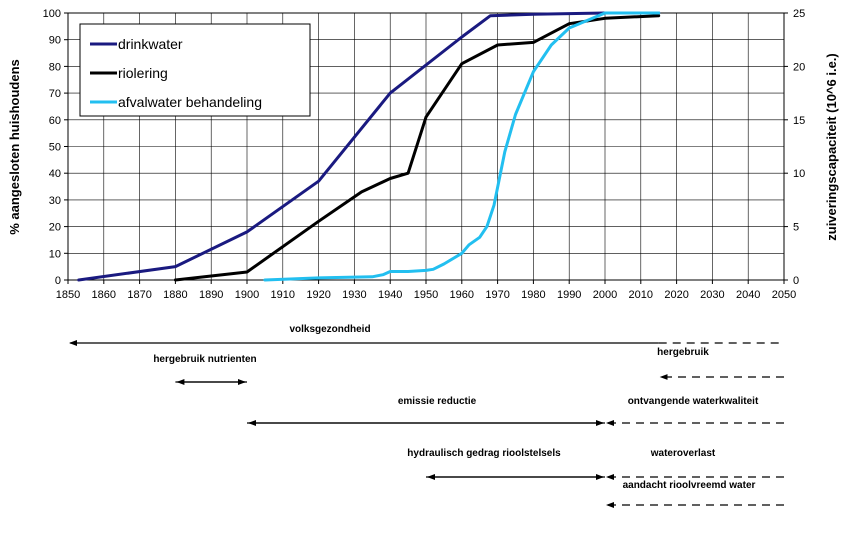 Image resolution: width=846 pixels, height=533 pixels. Describe the element at coordinates (55, 94) in the screenshot. I see `y-tick-label: 70` at that location.